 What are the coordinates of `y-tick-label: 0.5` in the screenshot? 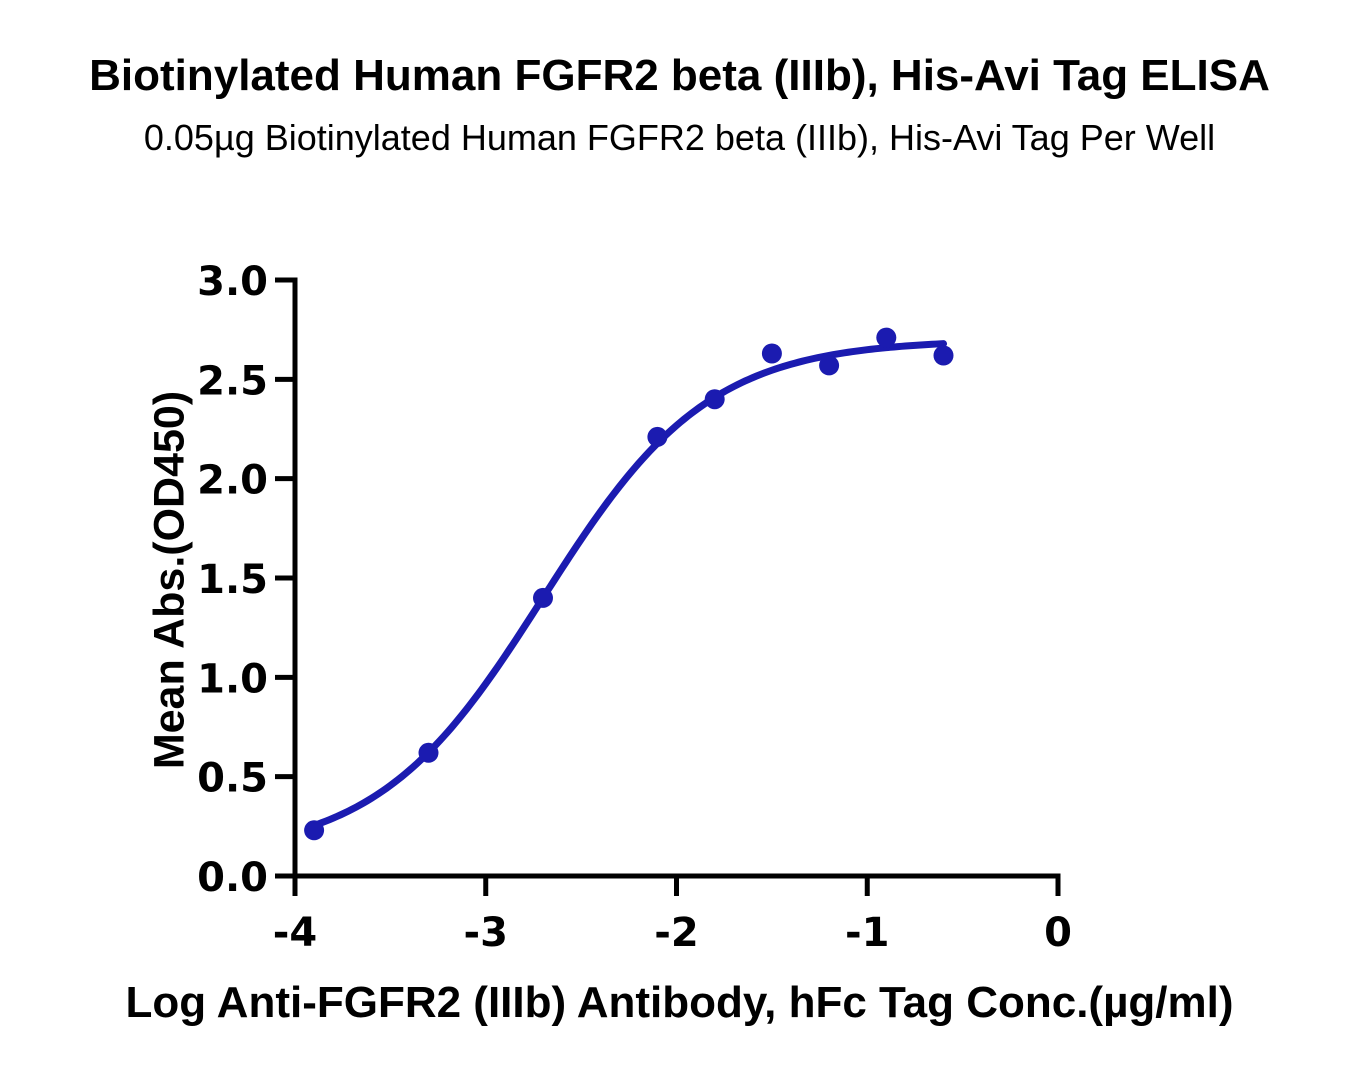 It's located at (232, 779).